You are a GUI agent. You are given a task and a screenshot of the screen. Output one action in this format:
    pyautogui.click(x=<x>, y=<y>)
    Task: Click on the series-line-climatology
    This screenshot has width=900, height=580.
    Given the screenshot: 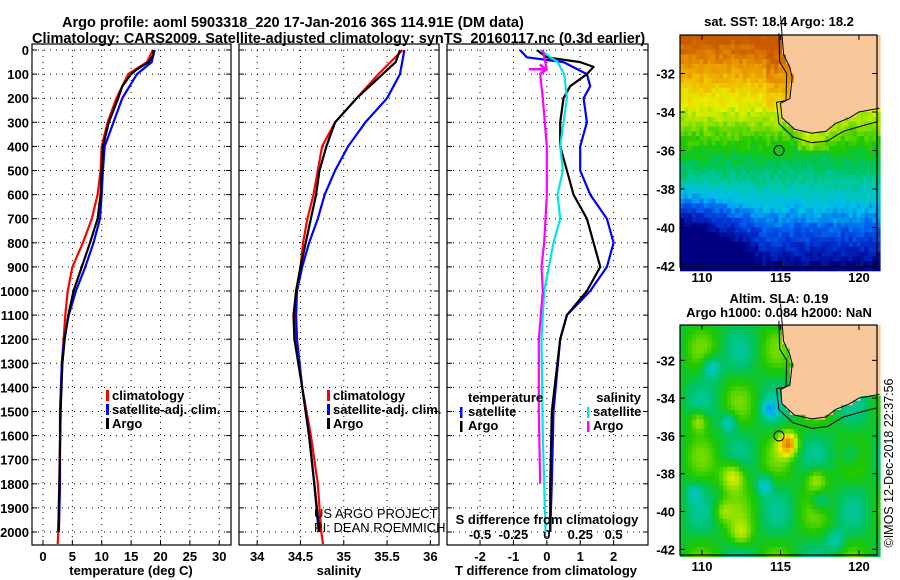 What is the action you would take?
    pyautogui.click(x=348, y=297)
    